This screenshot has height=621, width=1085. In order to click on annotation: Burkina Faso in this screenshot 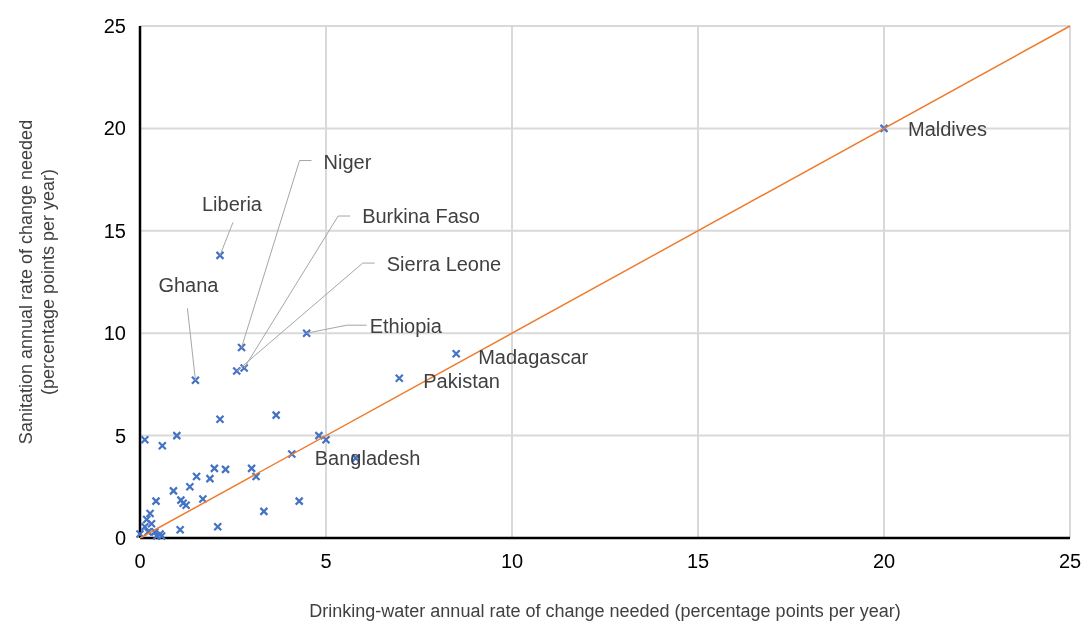, I will do `click(421, 216)`.